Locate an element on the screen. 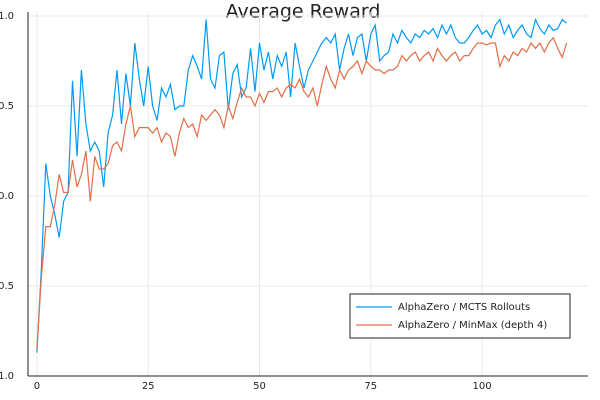 The width and height of the screenshot is (600, 400). x-tick-label: 0 is located at coordinates (37, 386).